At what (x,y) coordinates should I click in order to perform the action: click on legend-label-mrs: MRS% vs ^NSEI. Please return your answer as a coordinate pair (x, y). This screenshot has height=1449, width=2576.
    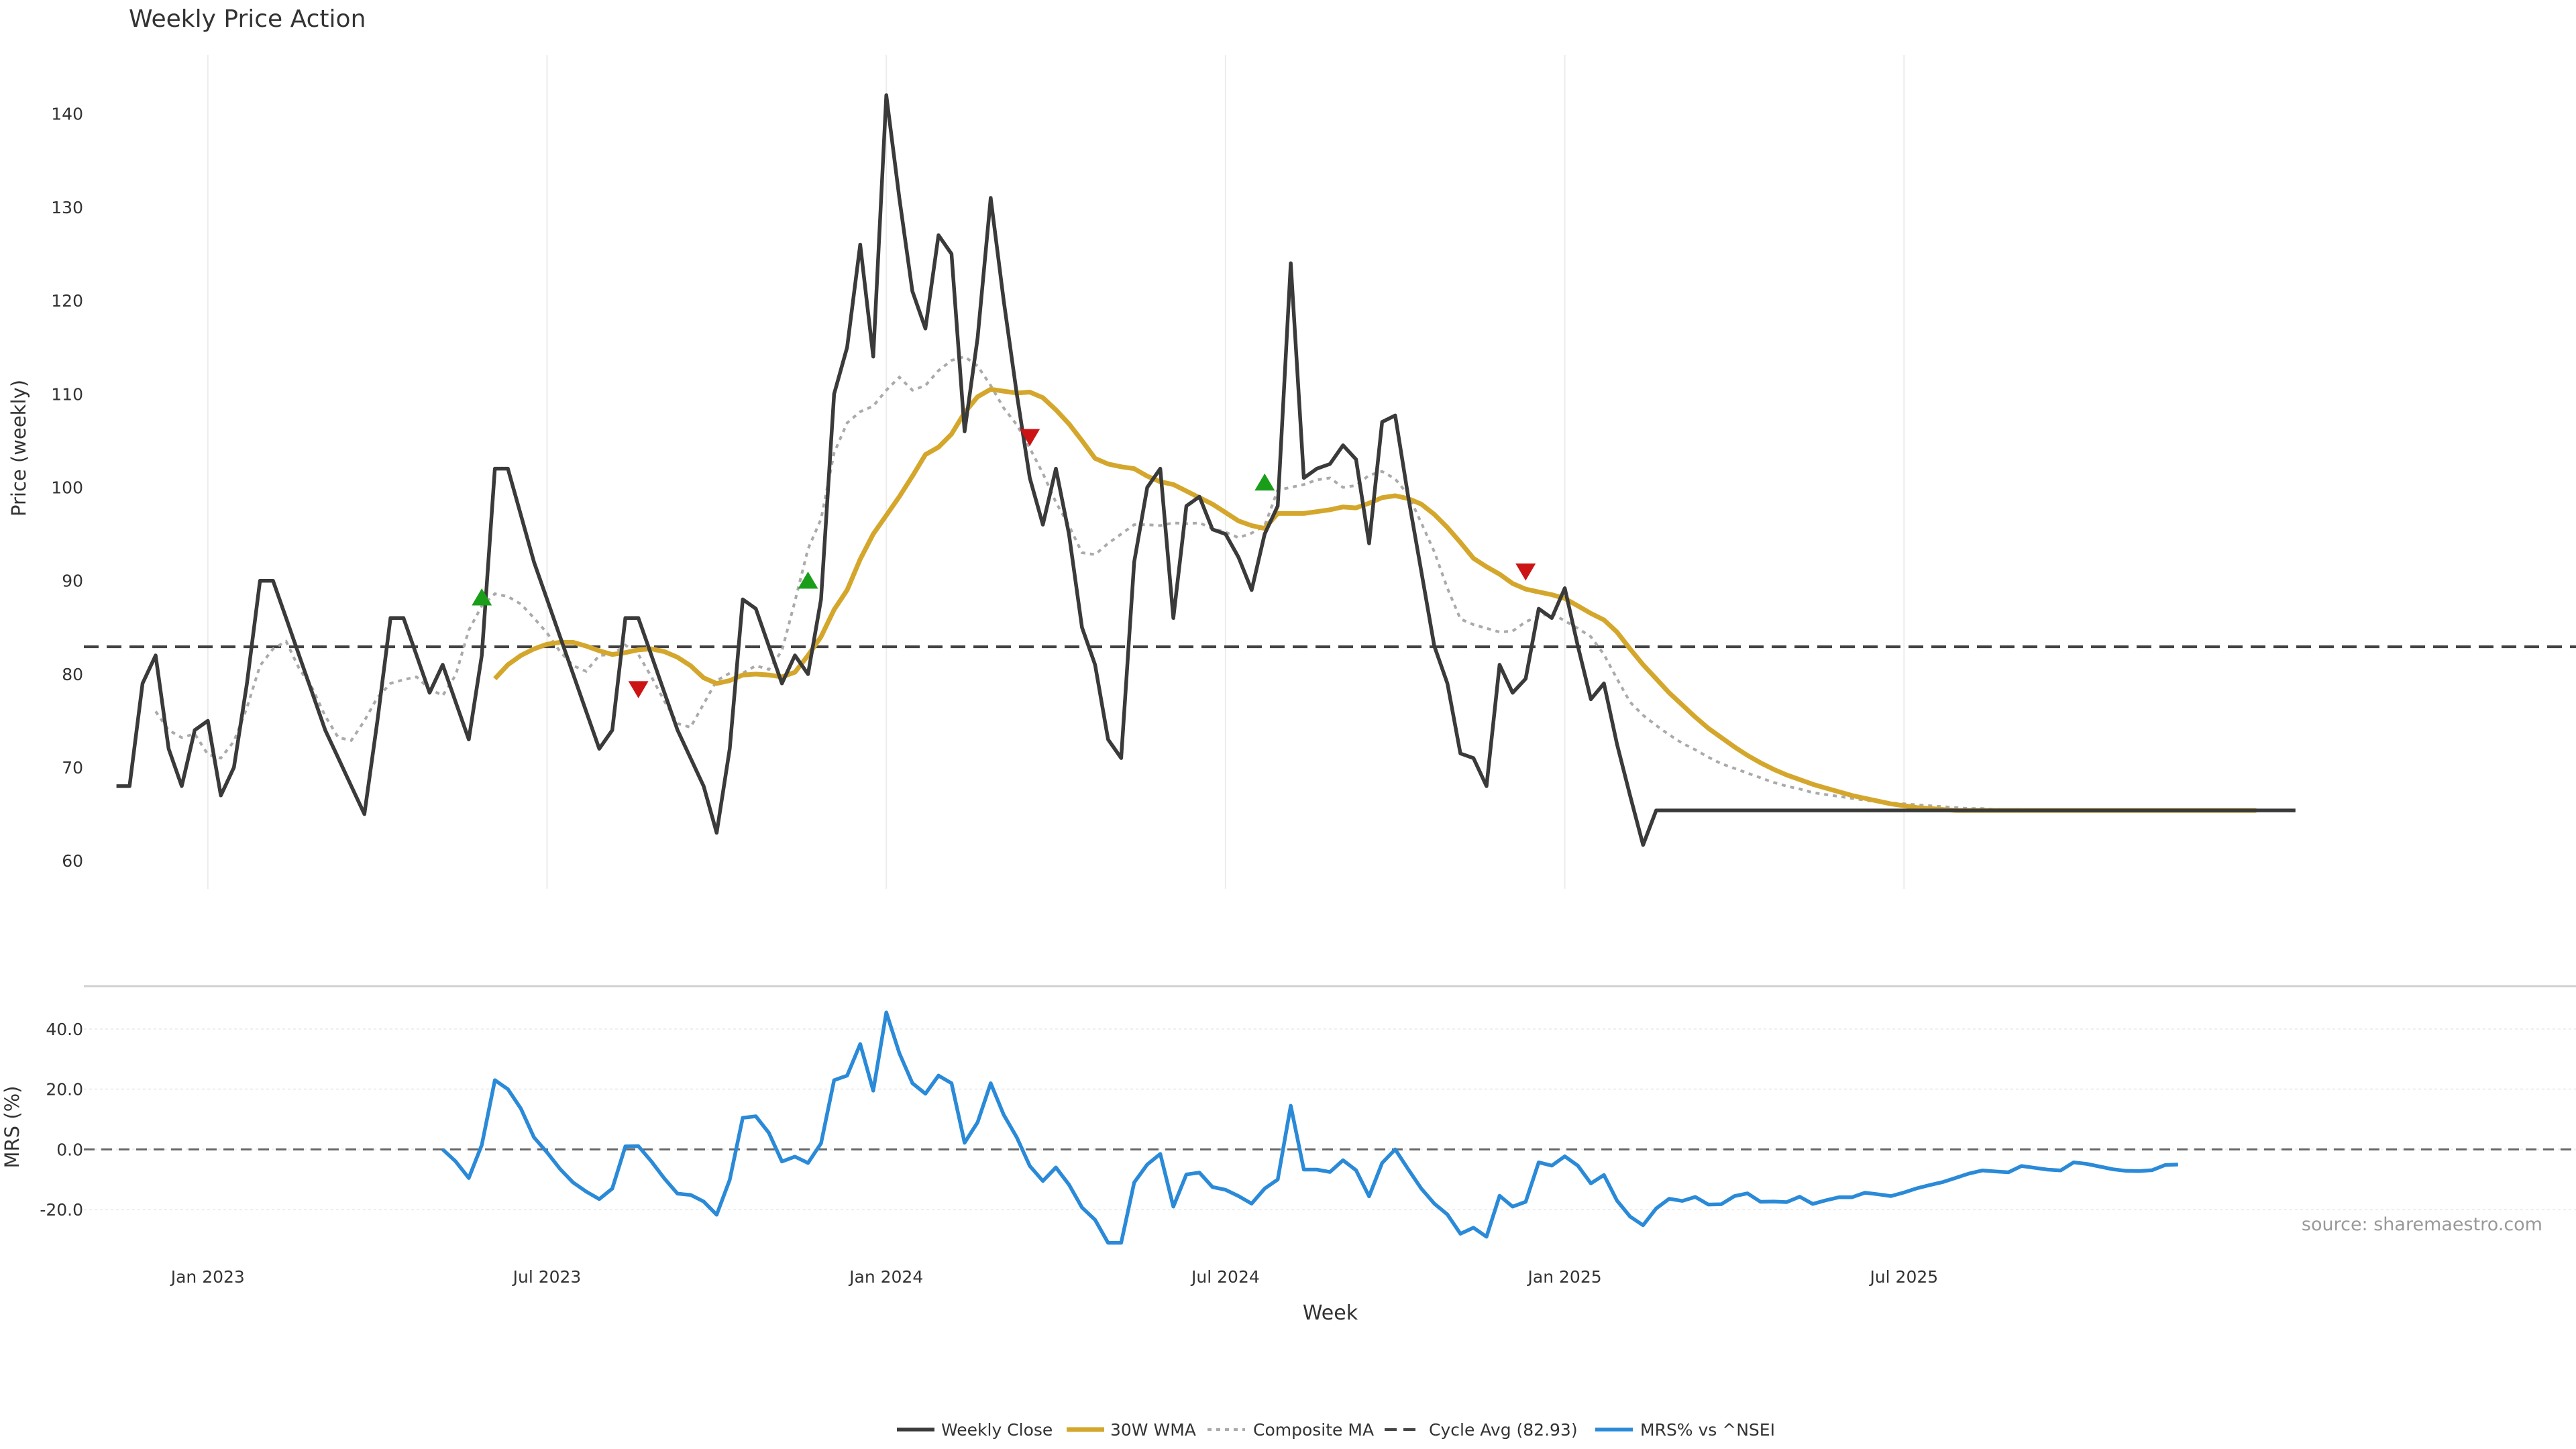
    Looking at the image, I should click on (1707, 1430).